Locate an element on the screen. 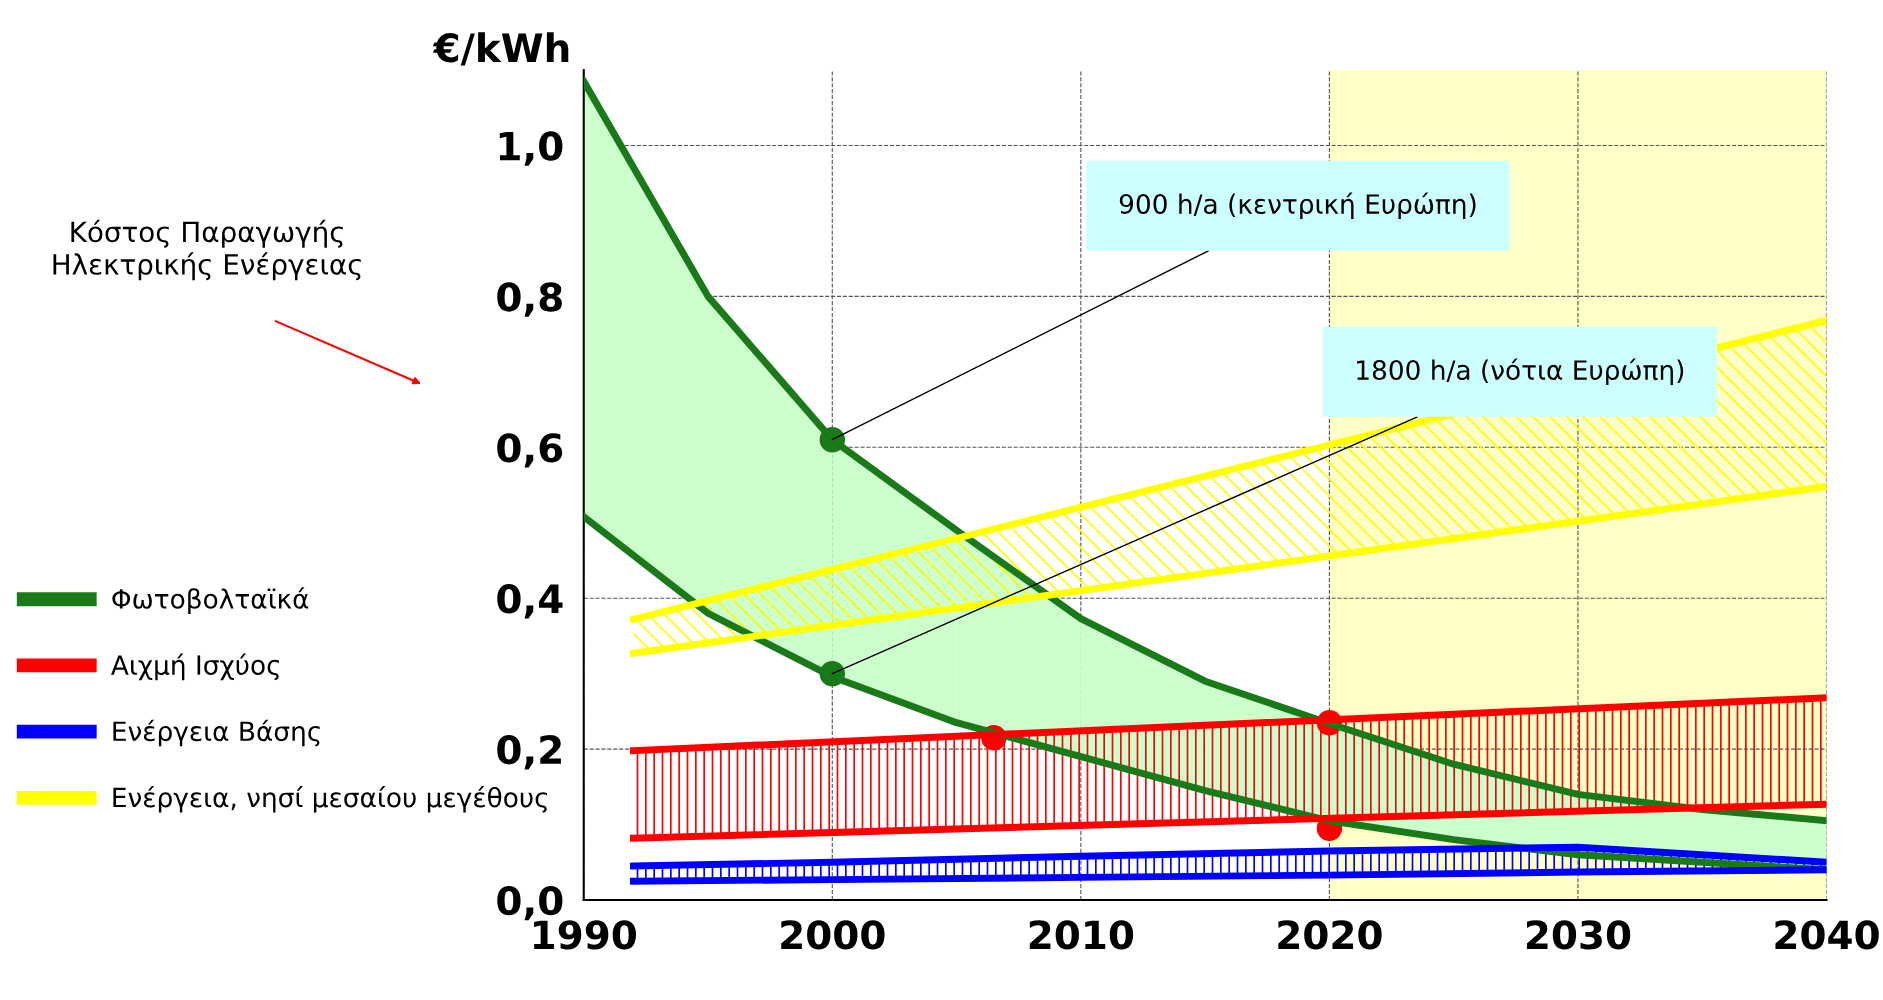 The height and width of the screenshot is (1000, 1883). y-tick-label: 1,0 is located at coordinates (531, 148).